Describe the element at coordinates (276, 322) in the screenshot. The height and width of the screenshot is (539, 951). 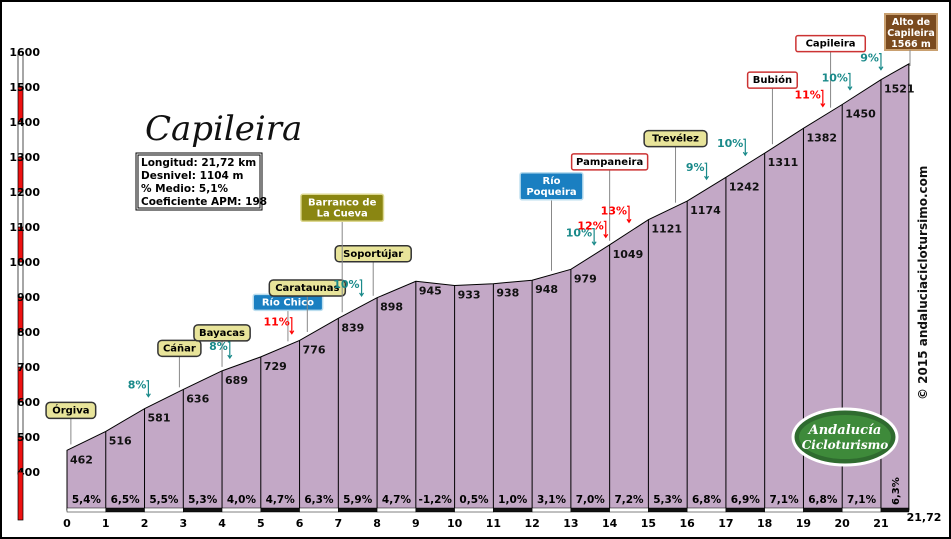
I see `gradient-callout: 11%` at that location.